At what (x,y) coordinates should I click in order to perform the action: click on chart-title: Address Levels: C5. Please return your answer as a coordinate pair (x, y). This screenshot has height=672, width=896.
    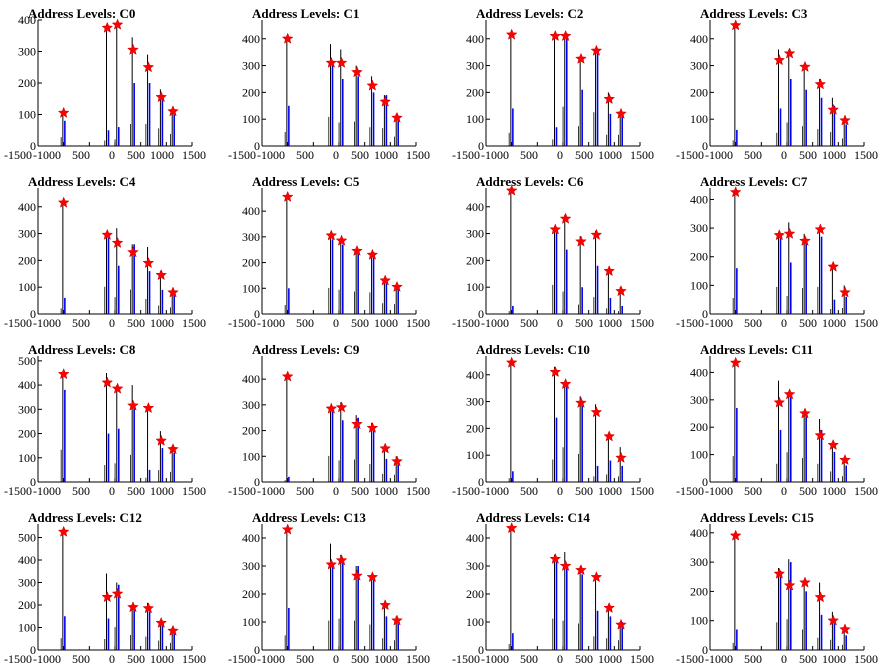
    Looking at the image, I should click on (306, 181).